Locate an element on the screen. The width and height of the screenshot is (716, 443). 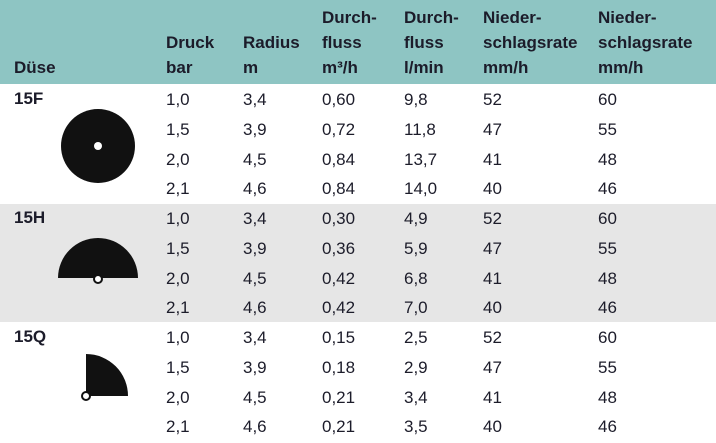
cell: 0,15 is located at coordinates (339, 337).